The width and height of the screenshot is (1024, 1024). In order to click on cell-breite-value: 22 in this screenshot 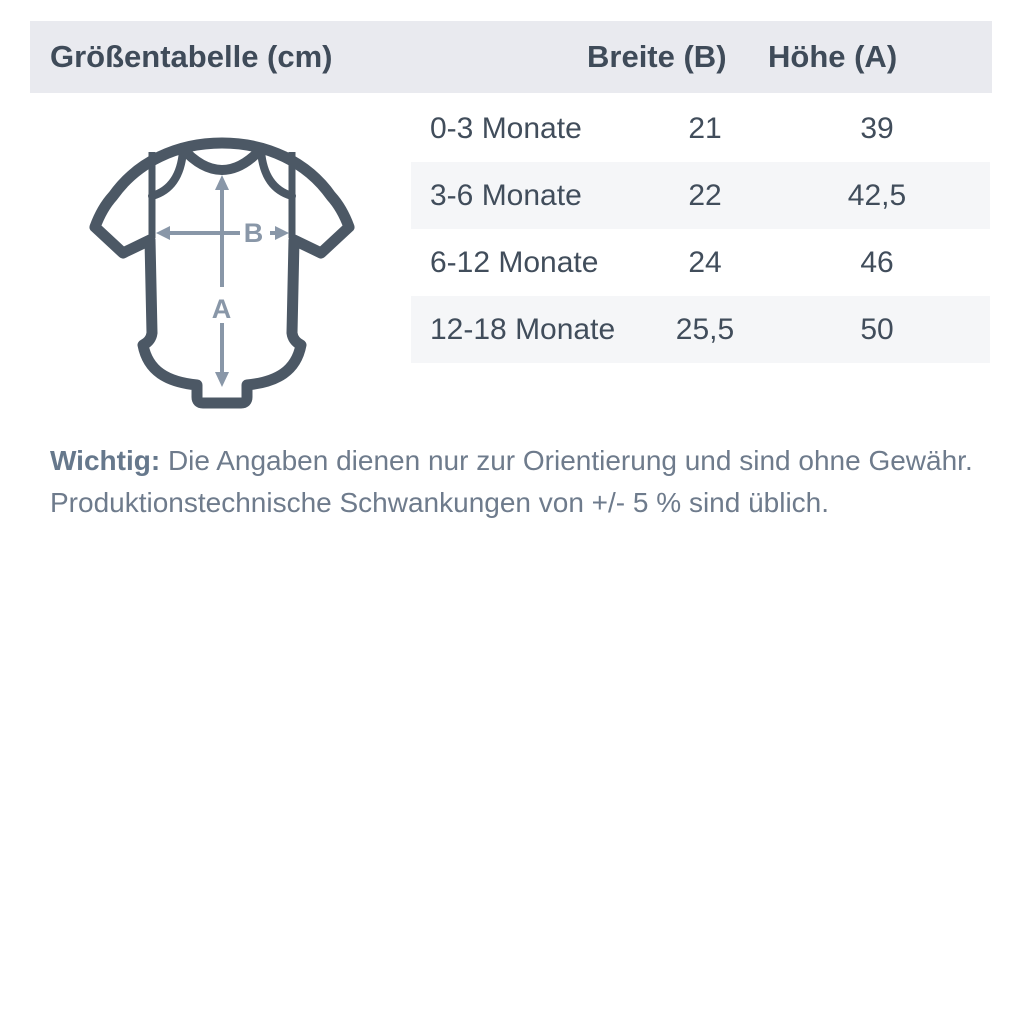, I will do `click(705, 195)`.